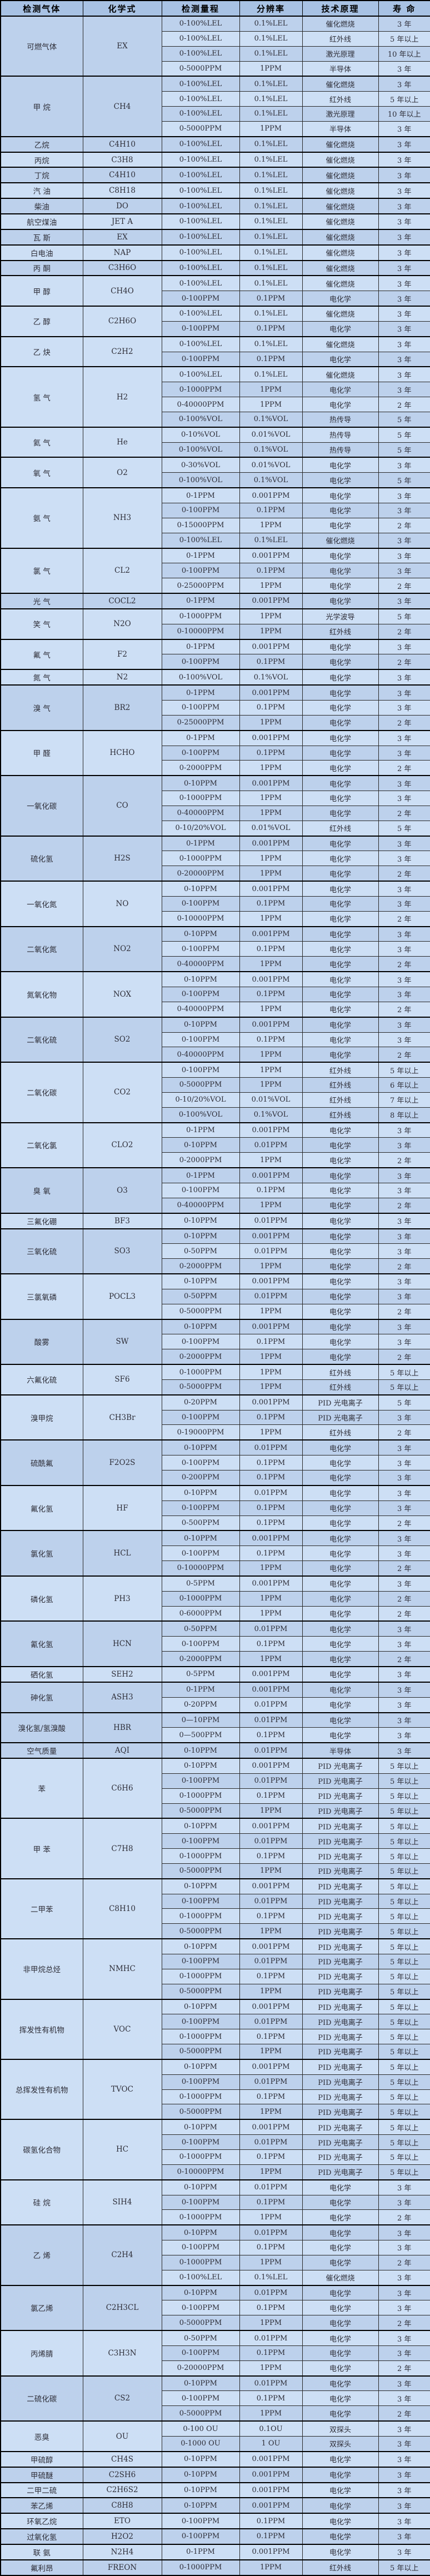 Image resolution: width=430 pixels, height=2576 pixels. Describe the element at coordinates (215, 1296) in the screenshot. I see `table-row: 三氯氧磷 POCL3 0-10PPM 0.001PPM 电化学 3 年` at that location.